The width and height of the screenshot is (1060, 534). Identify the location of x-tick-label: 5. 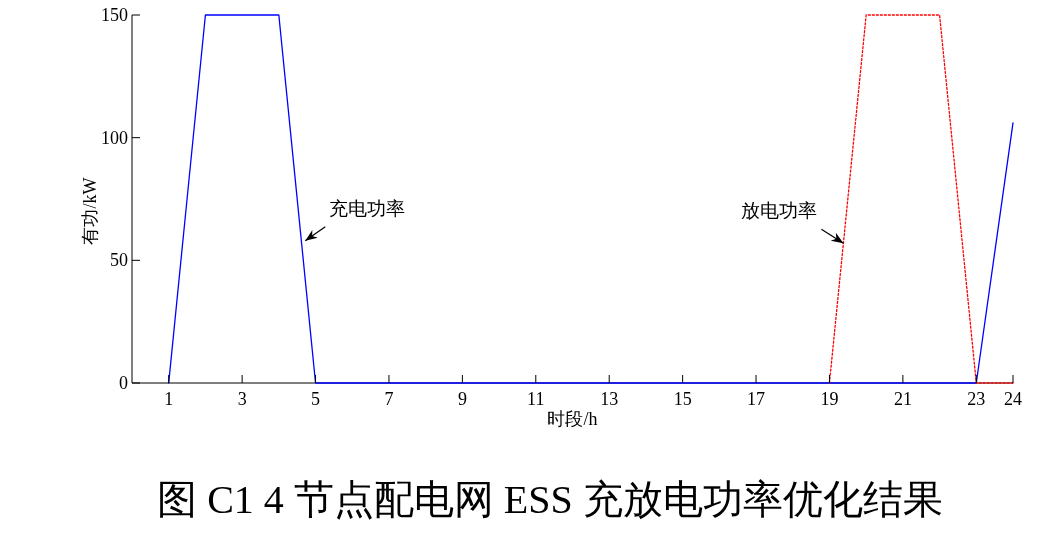
(316, 399).